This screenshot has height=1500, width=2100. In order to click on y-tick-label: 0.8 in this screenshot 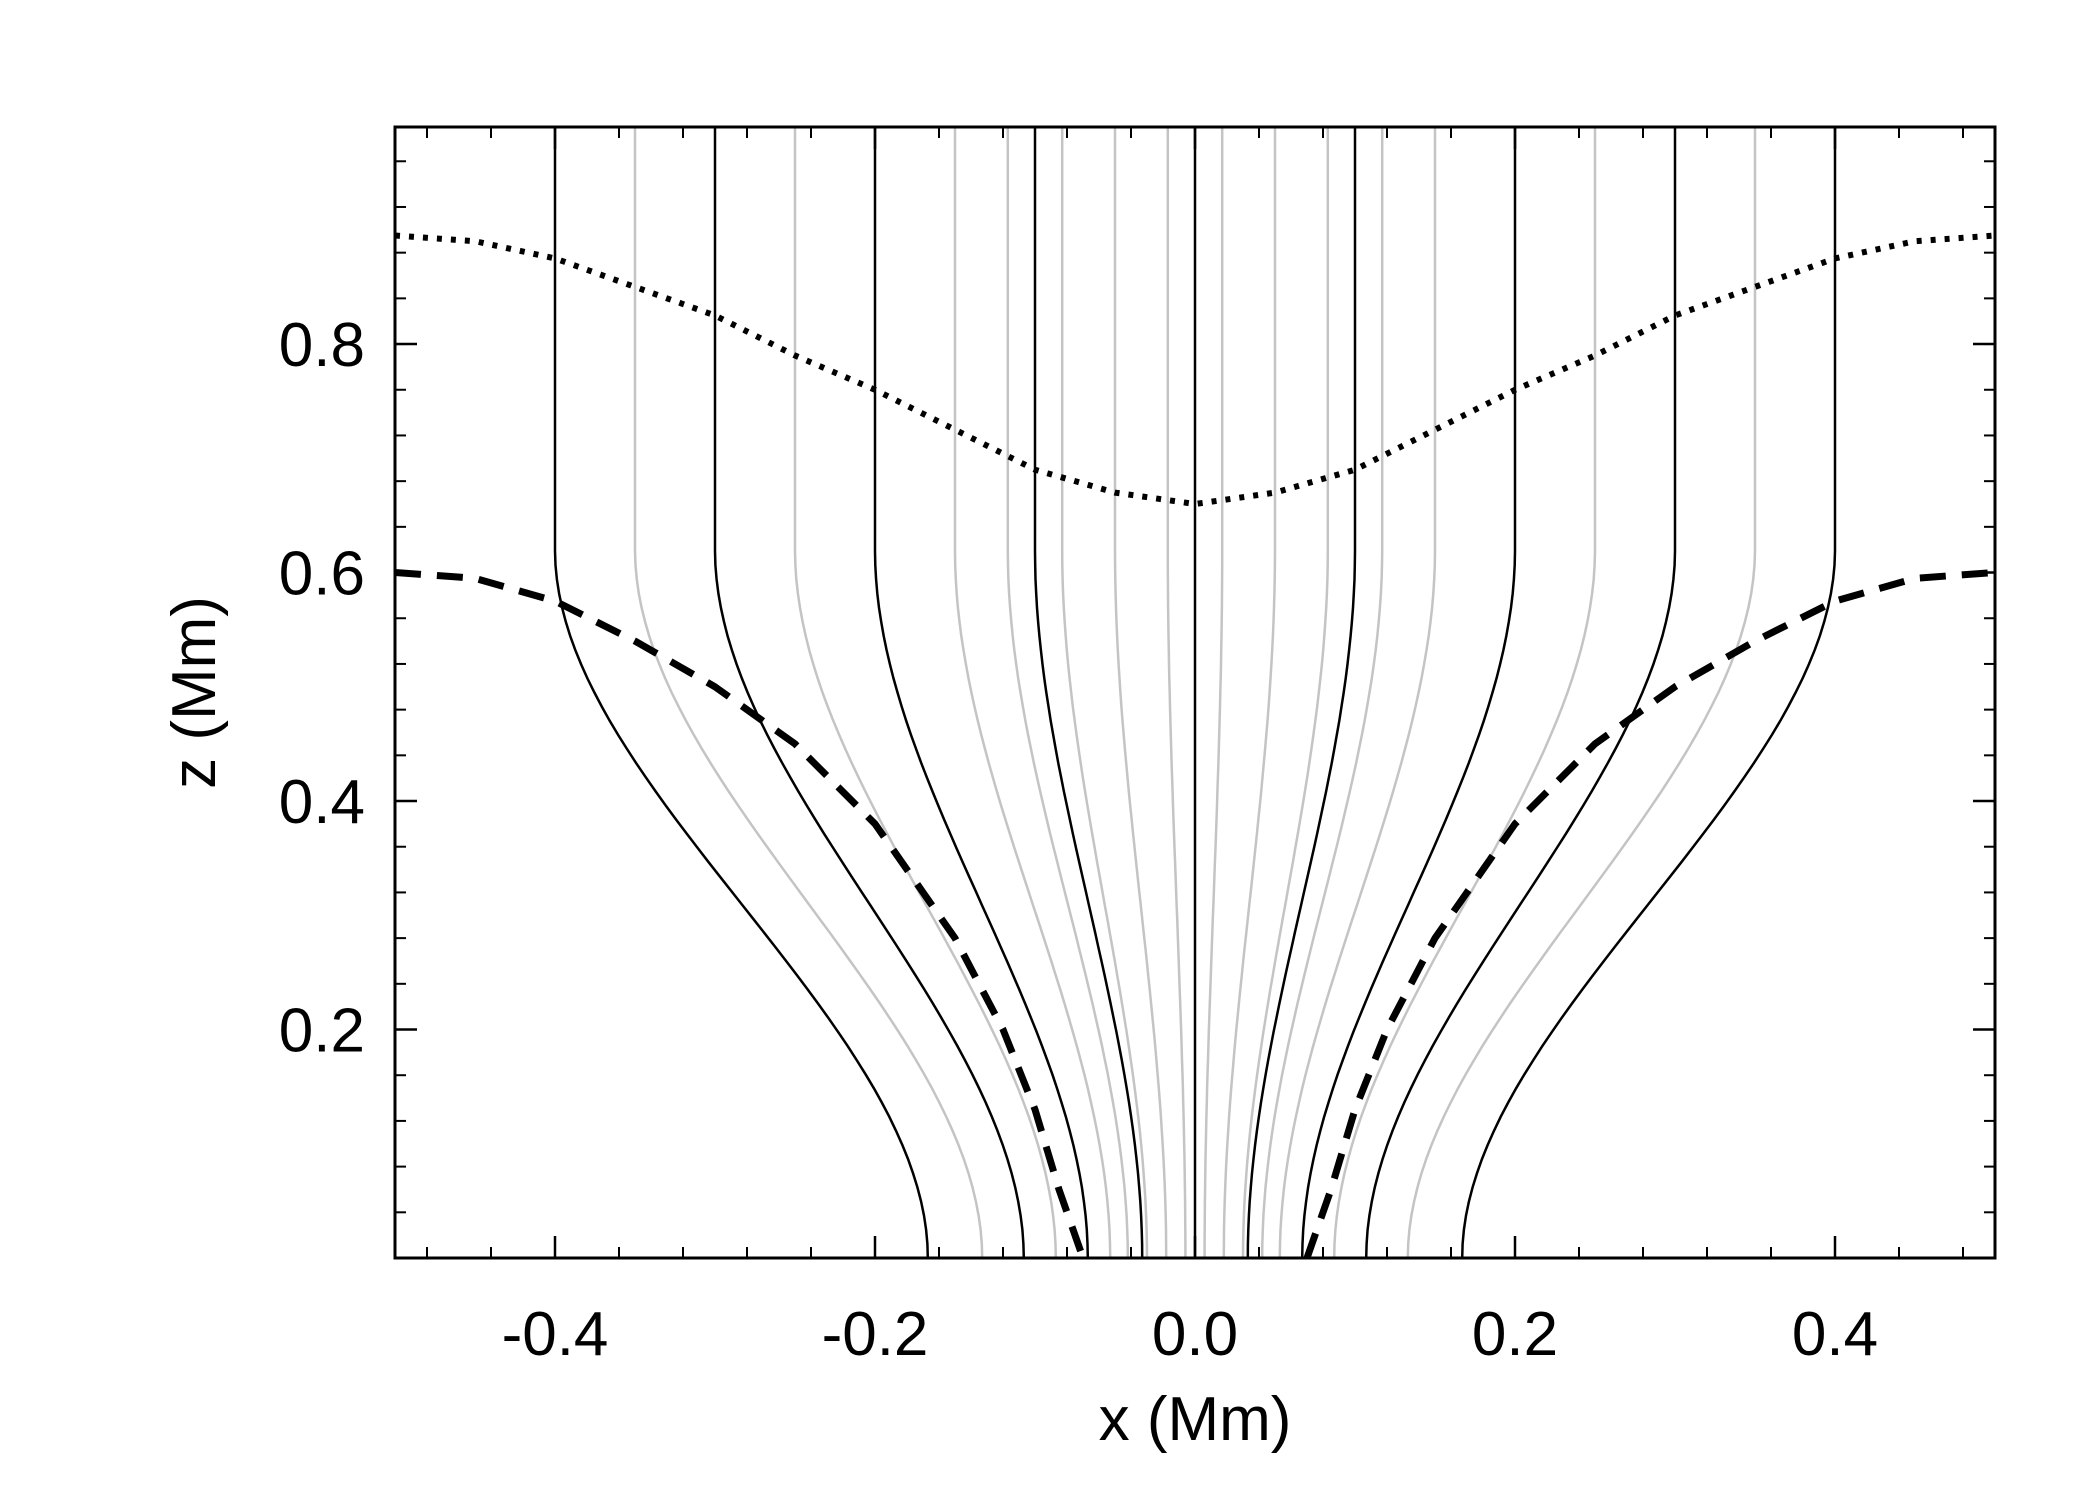, I will do `click(322, 345)`.